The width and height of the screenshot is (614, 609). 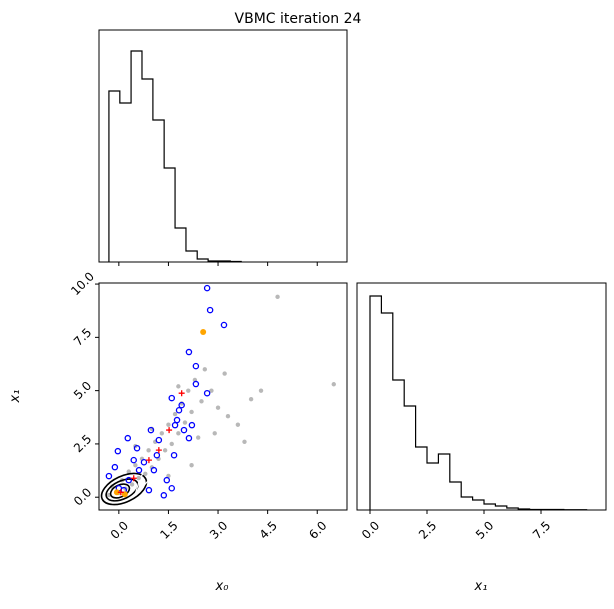 I want to click on y-axis-label: x₁, so click(x=15, y=397).